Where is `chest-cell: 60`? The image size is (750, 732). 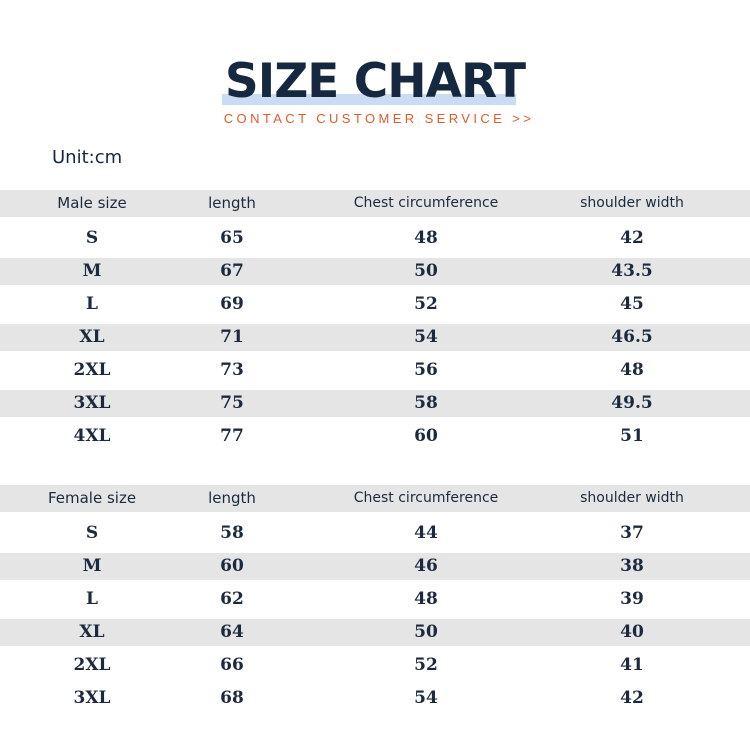 chest-cell: 60 is located at coordinates (426, 436).